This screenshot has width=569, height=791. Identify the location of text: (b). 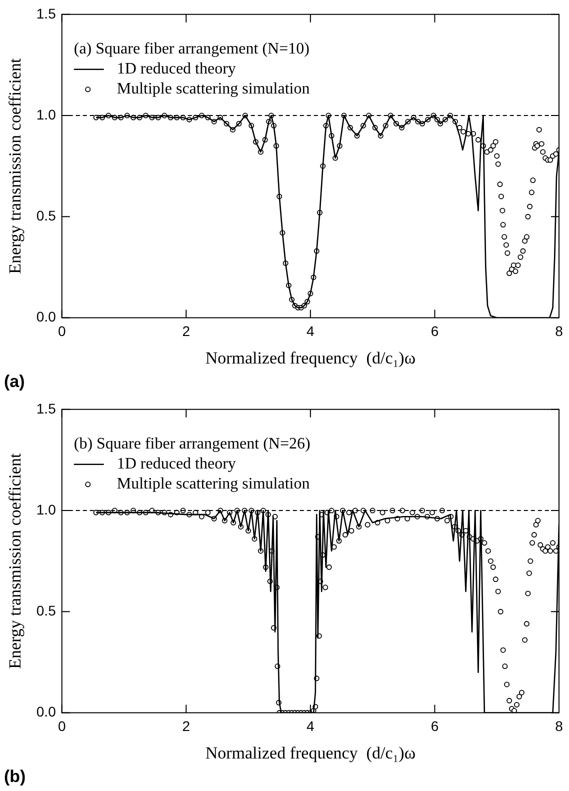
(15, 776).